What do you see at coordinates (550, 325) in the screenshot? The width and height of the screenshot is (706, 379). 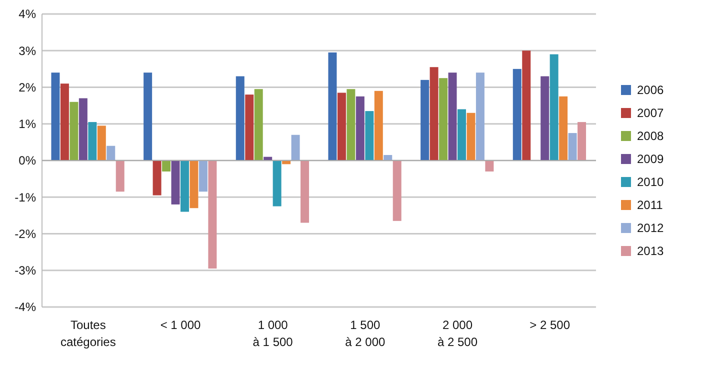 I see `x-tick-label: > 2 500` at bounding box center [550, 325].